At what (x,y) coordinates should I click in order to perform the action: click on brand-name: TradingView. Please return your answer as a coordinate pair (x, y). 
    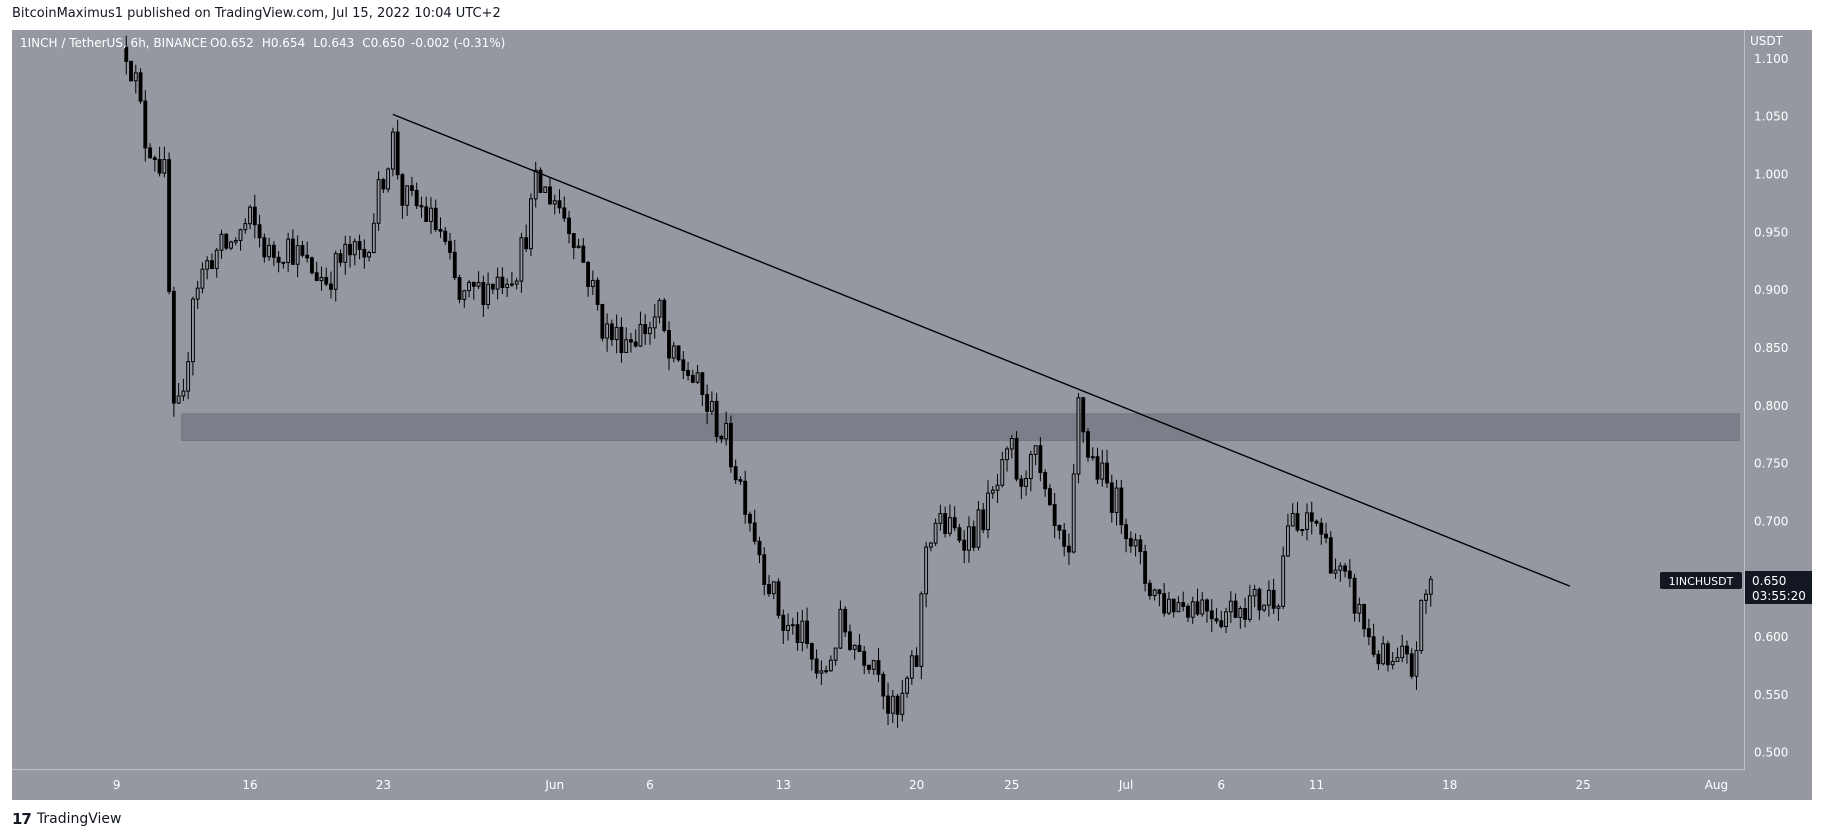
    Looking at the image, I should click on (79, 819).